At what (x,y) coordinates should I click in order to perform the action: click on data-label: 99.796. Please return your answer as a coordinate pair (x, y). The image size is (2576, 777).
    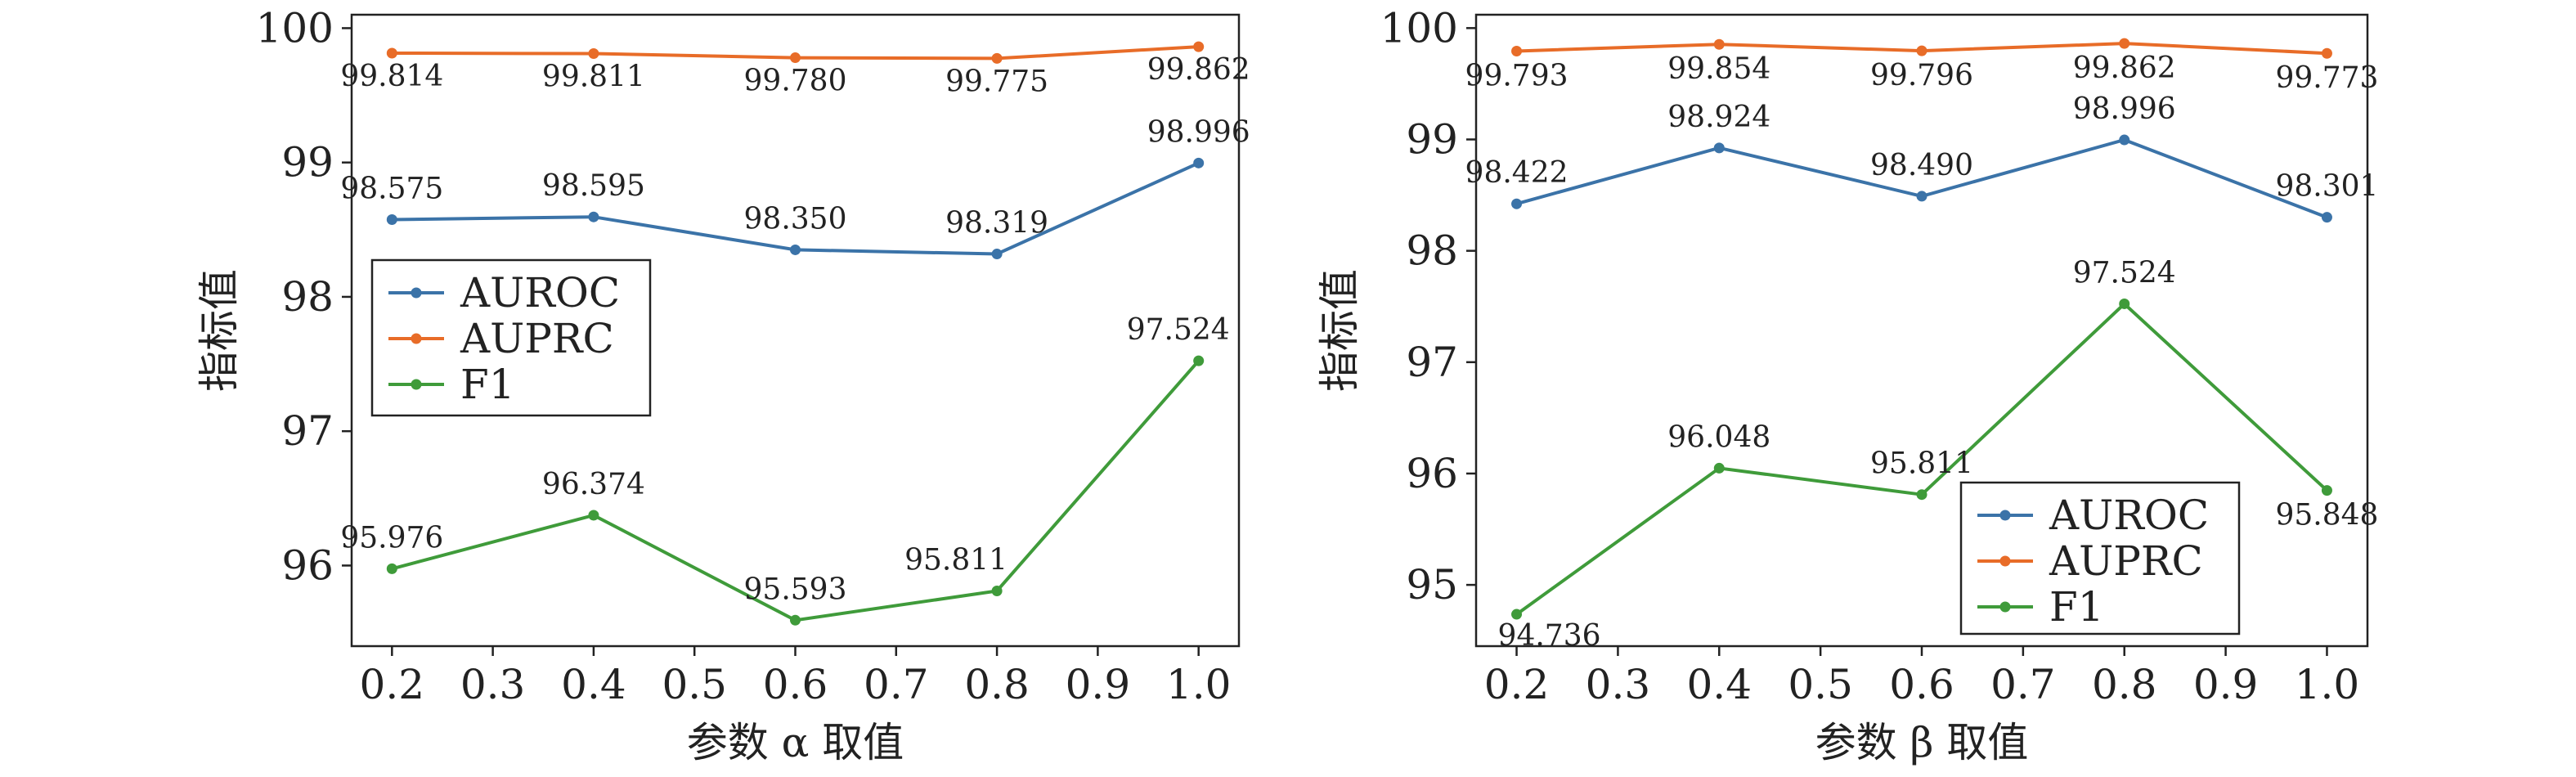
    Looking at the image, I should click on (1921, 75).